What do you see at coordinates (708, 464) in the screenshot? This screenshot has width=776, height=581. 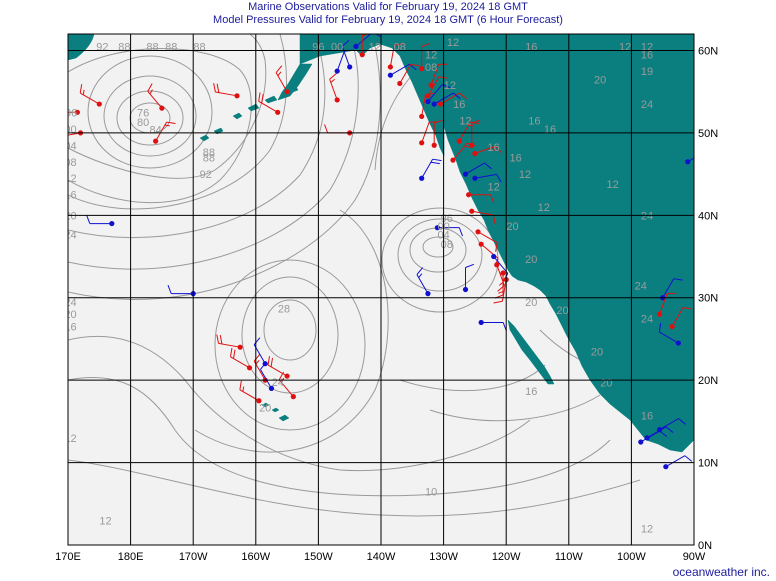 I see `latitude-tick-label: 10N` at bounding box center [708, 464].